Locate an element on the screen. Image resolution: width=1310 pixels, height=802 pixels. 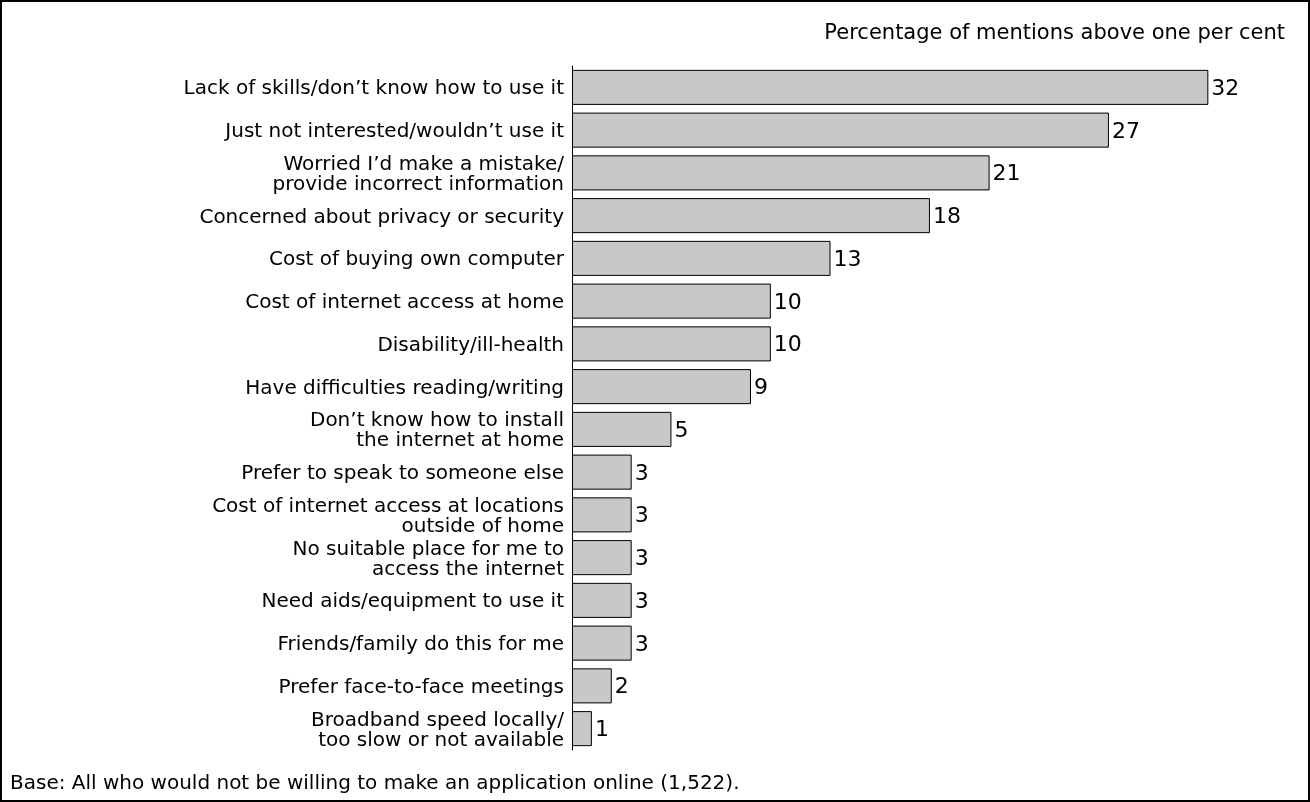
y-tick-label: Worried I’d make a mistake/ provide incorrect information is located at coordinates (418, 172).